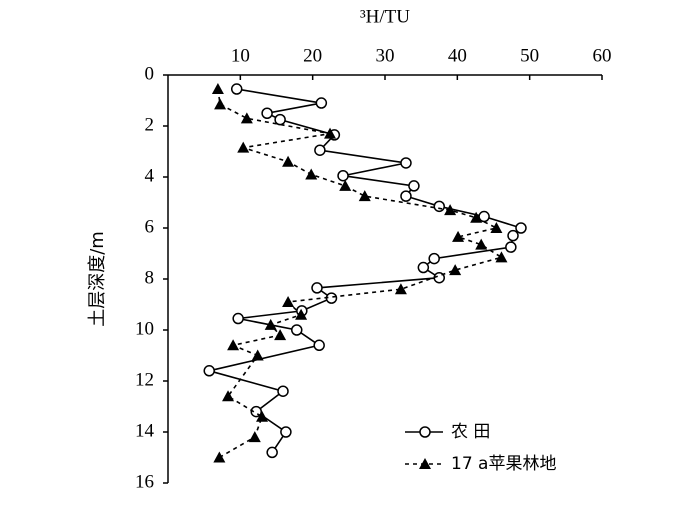  I want to click on y-tick-label: 6, so click(150, 226).